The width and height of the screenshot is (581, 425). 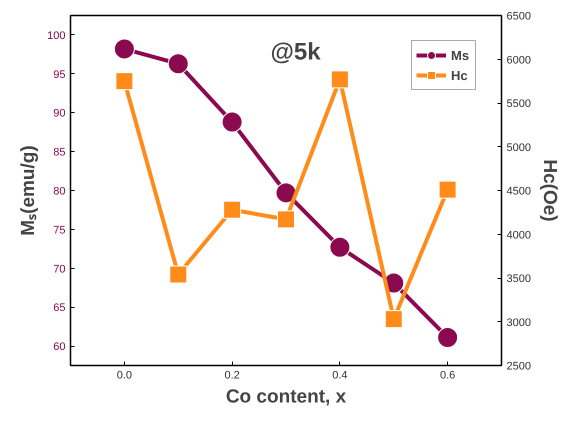 What do you see at coordinates (124, 376) in the screenshot?
I see `x-tick-label: 0.0` at bounding box center [124, 376].